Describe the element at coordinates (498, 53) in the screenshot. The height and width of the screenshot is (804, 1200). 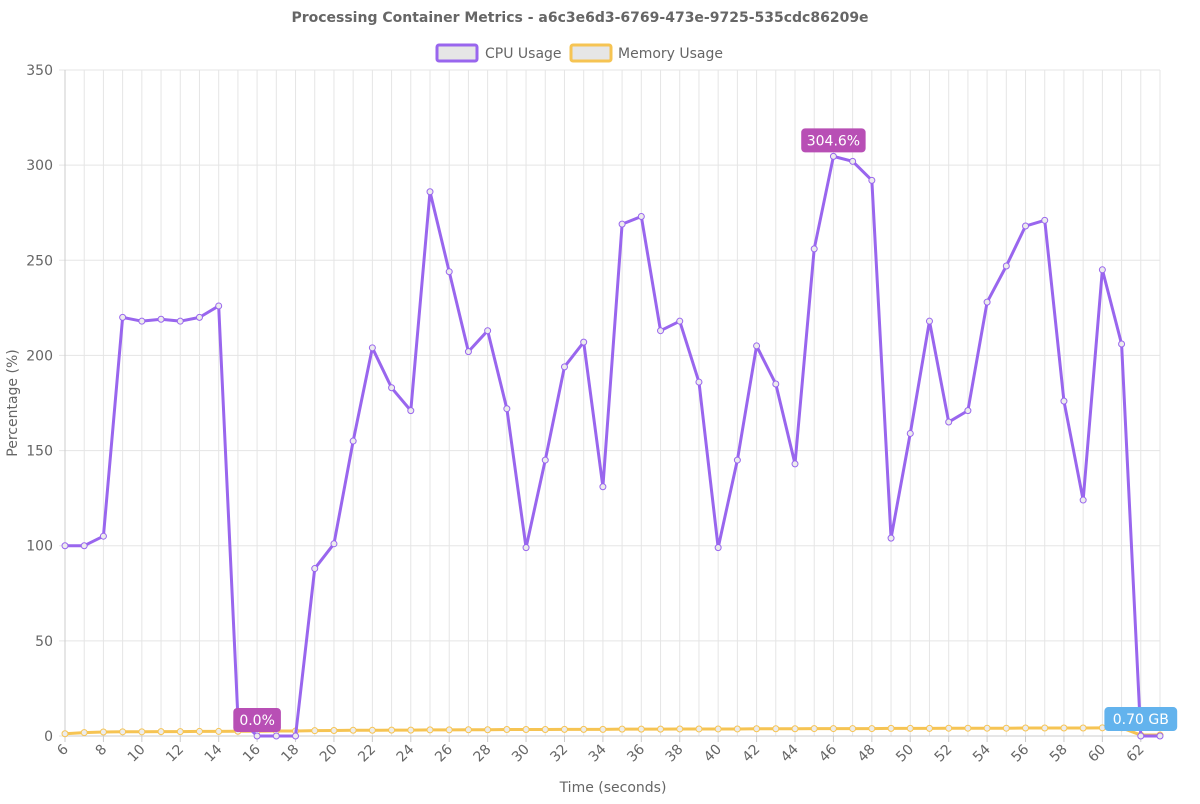
I see `legend-item-cpu: CPU Usage` at that location.